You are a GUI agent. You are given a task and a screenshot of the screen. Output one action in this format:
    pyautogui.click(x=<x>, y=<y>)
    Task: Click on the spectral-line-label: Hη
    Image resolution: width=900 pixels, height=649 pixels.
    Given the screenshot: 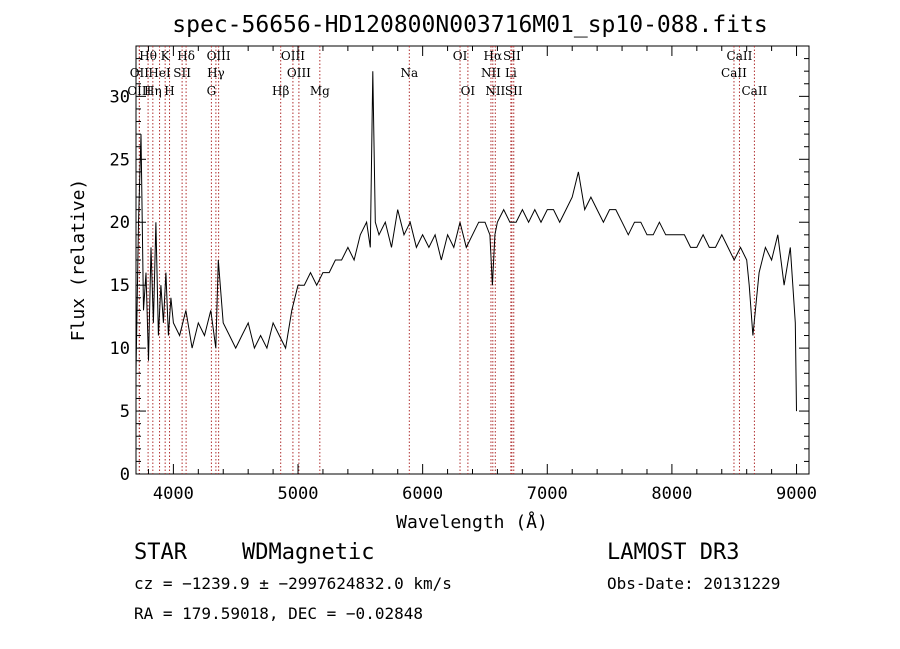 What is the action you would take?
    pyautogui.click(x=153, y=91)
    